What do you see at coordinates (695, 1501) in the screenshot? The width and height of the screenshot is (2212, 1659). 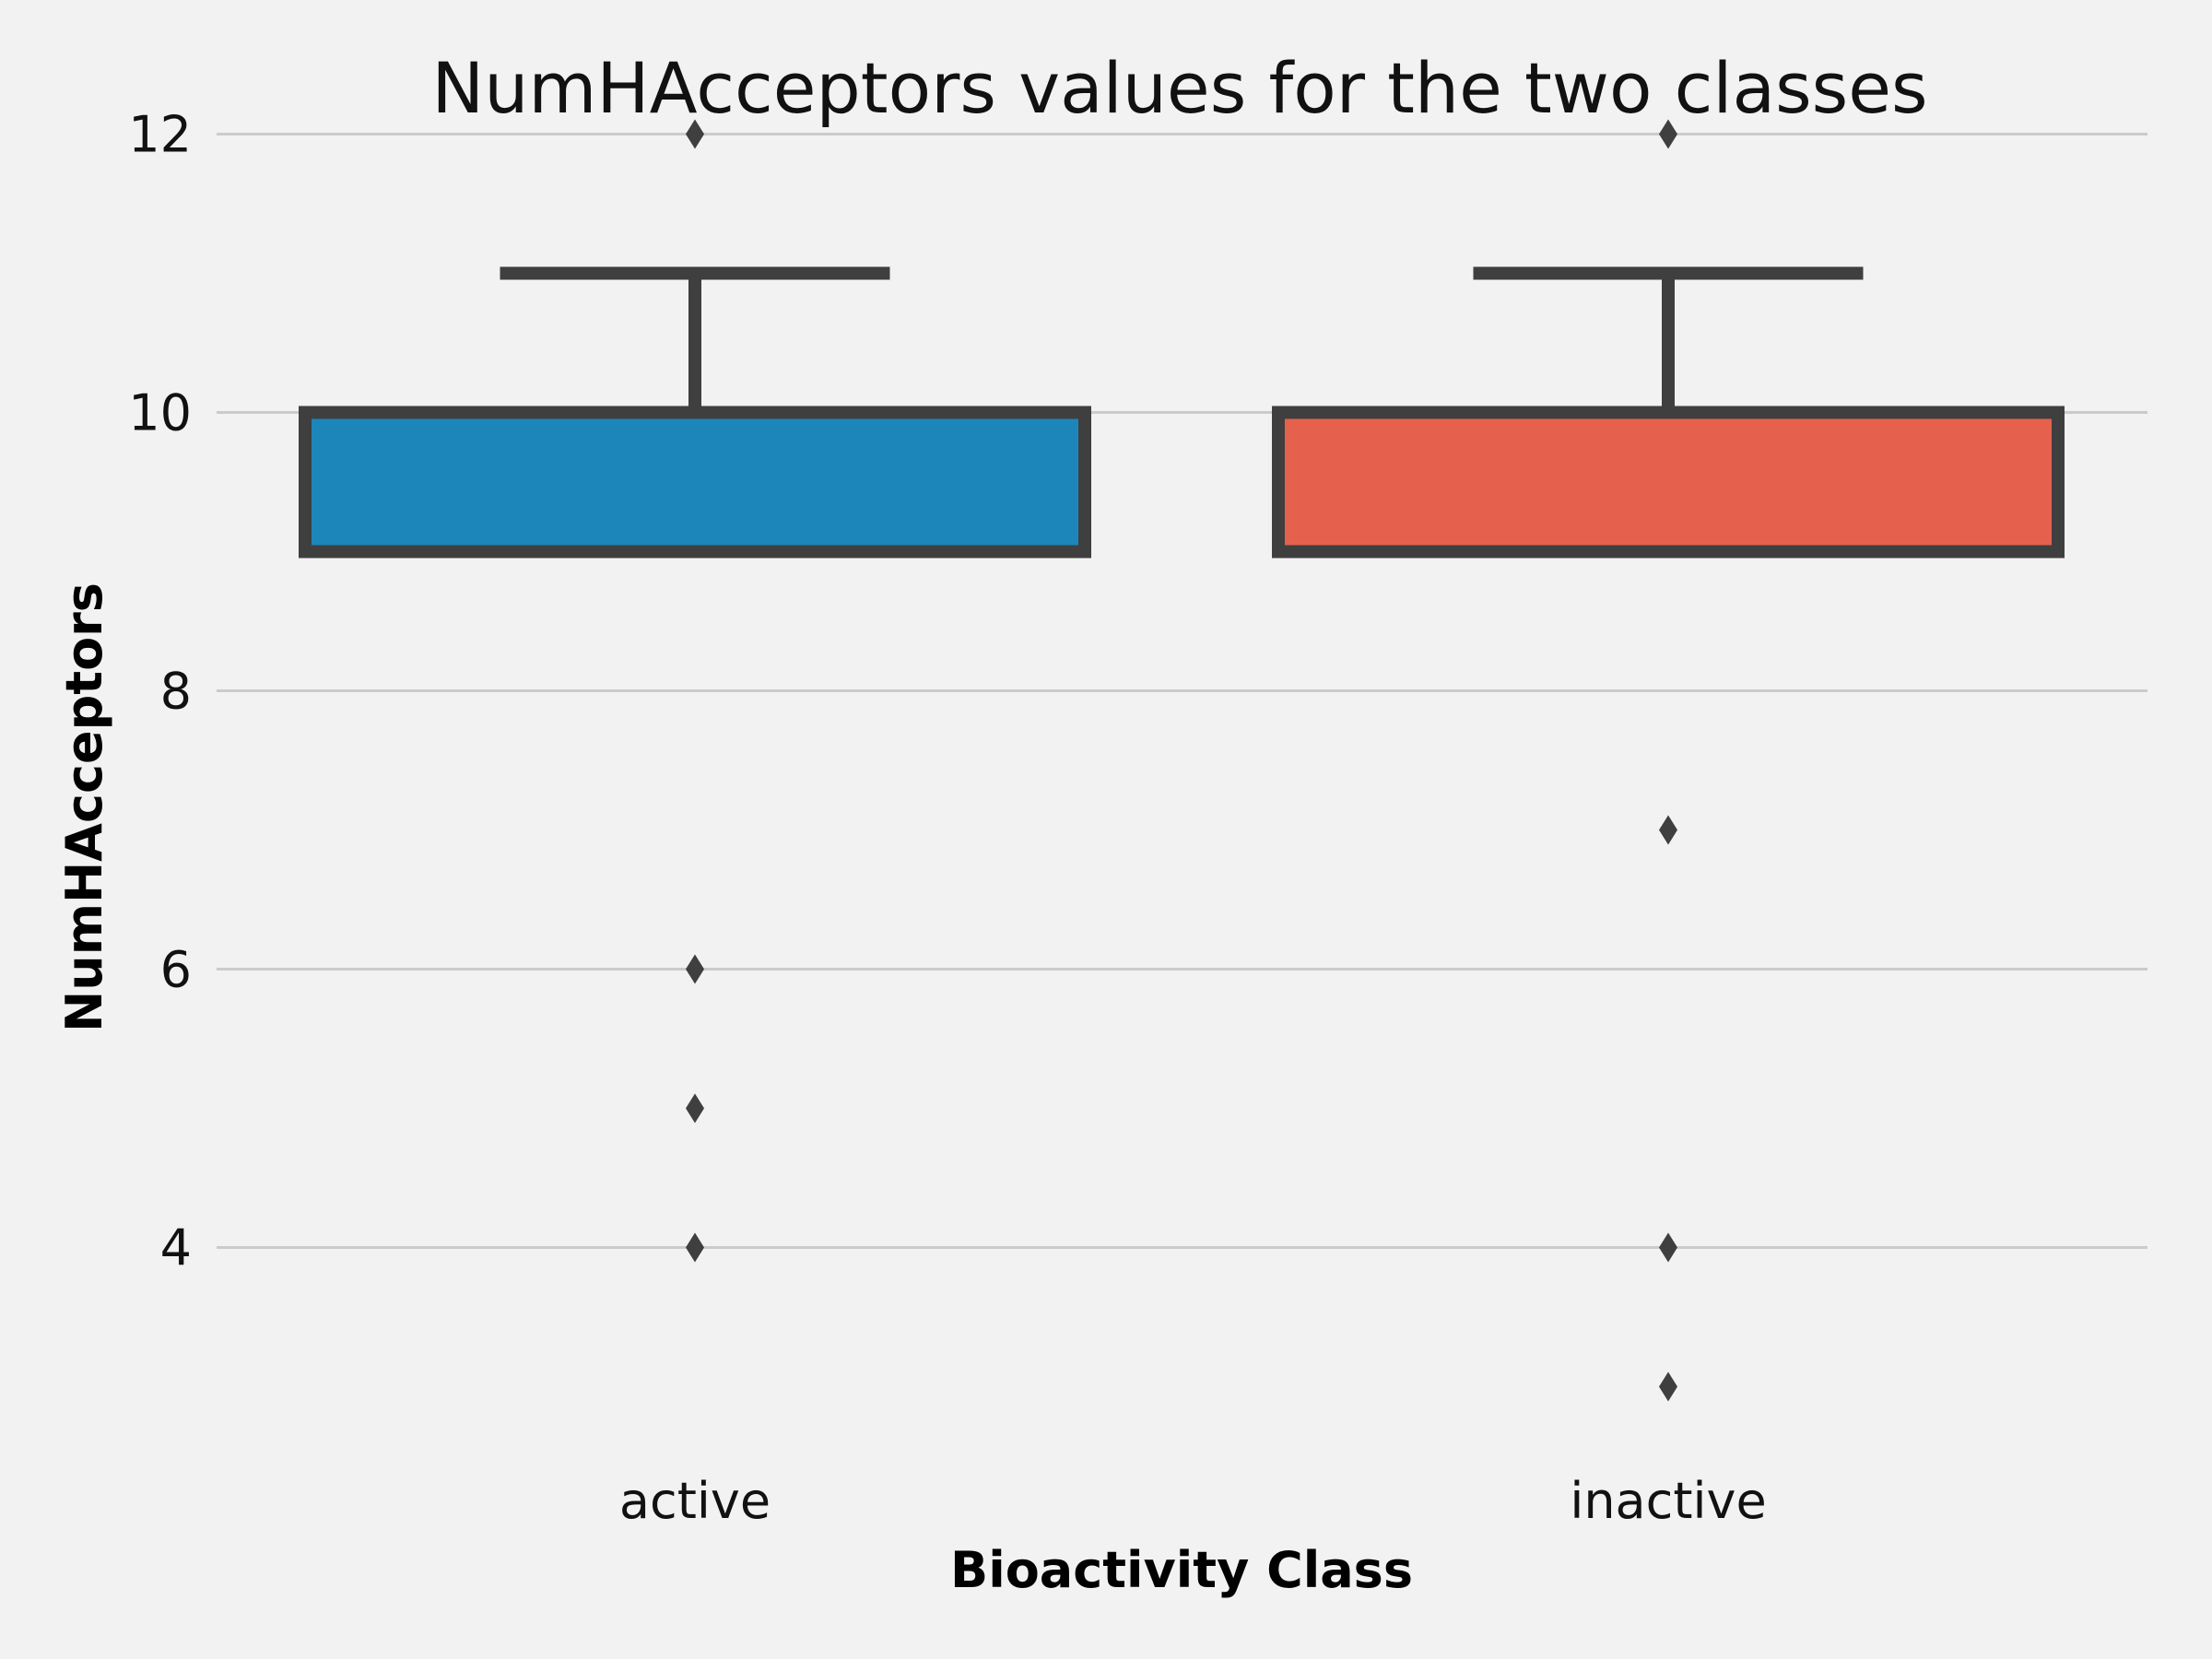 I see `x-tick-label-active: active` at bounding box center [695, 1501].